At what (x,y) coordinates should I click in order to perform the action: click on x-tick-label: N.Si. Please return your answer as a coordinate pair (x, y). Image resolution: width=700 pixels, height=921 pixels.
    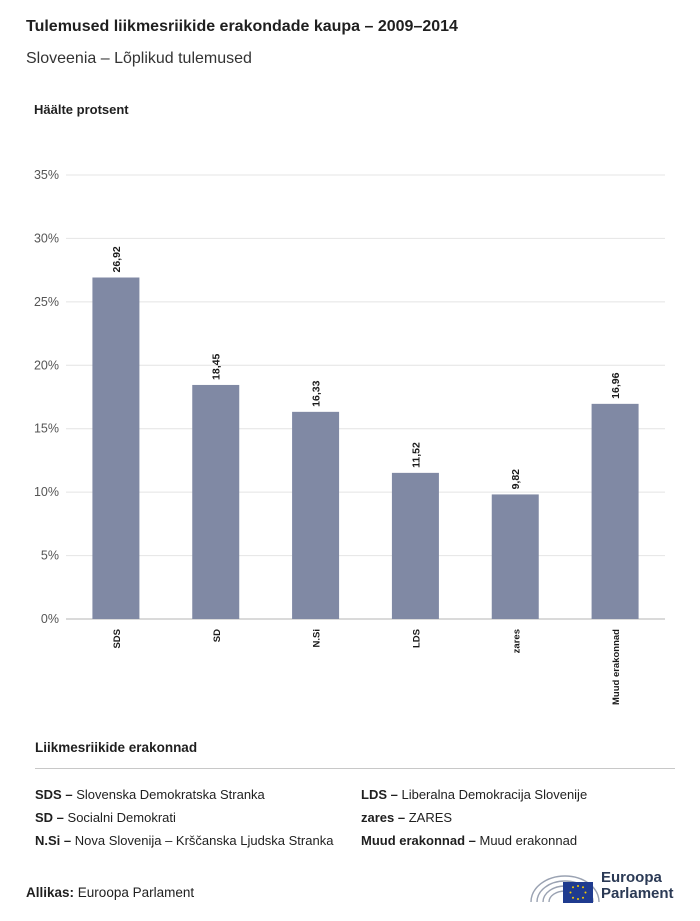
    Looking at the image, I should click on (317, 638).